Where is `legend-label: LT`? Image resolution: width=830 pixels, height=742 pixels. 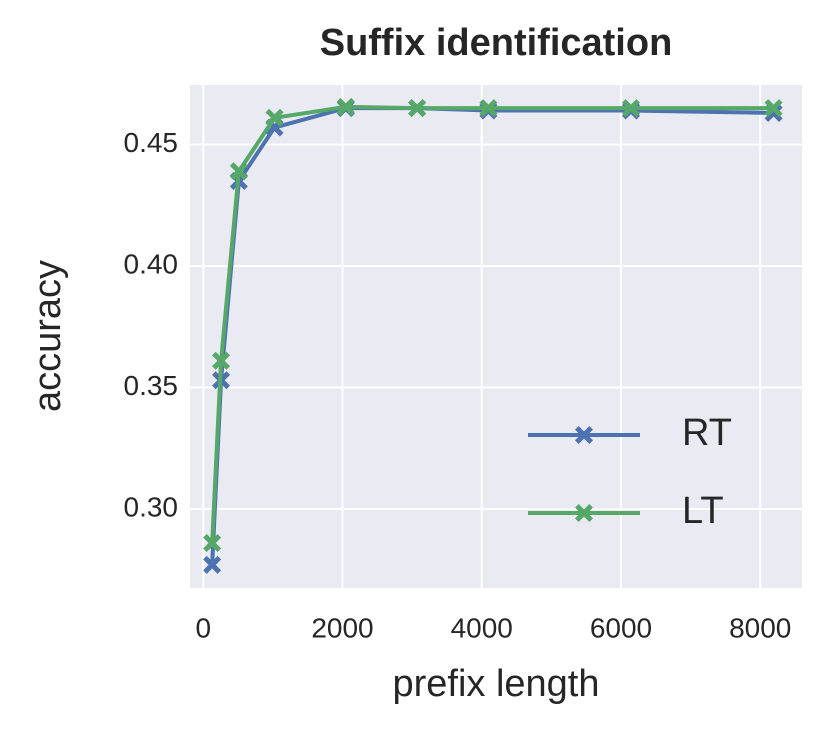
legend-label: LT is located at coordinates (703, 511).